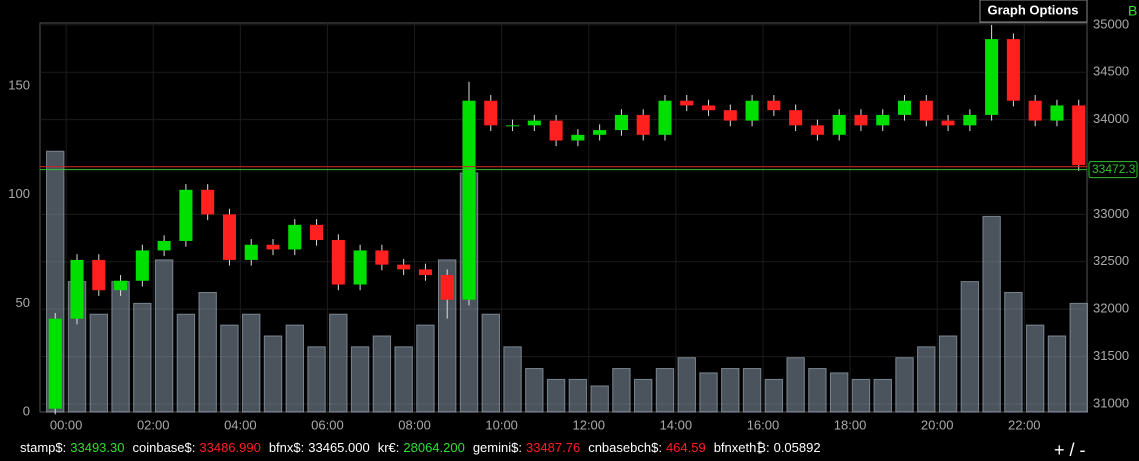 The width and height of the screenshot is (1139, 461). What do you see at coordinates (501, 424) in the screenshot?
I see `x-tick-label: 10:00` at bounding box center [501, 424].